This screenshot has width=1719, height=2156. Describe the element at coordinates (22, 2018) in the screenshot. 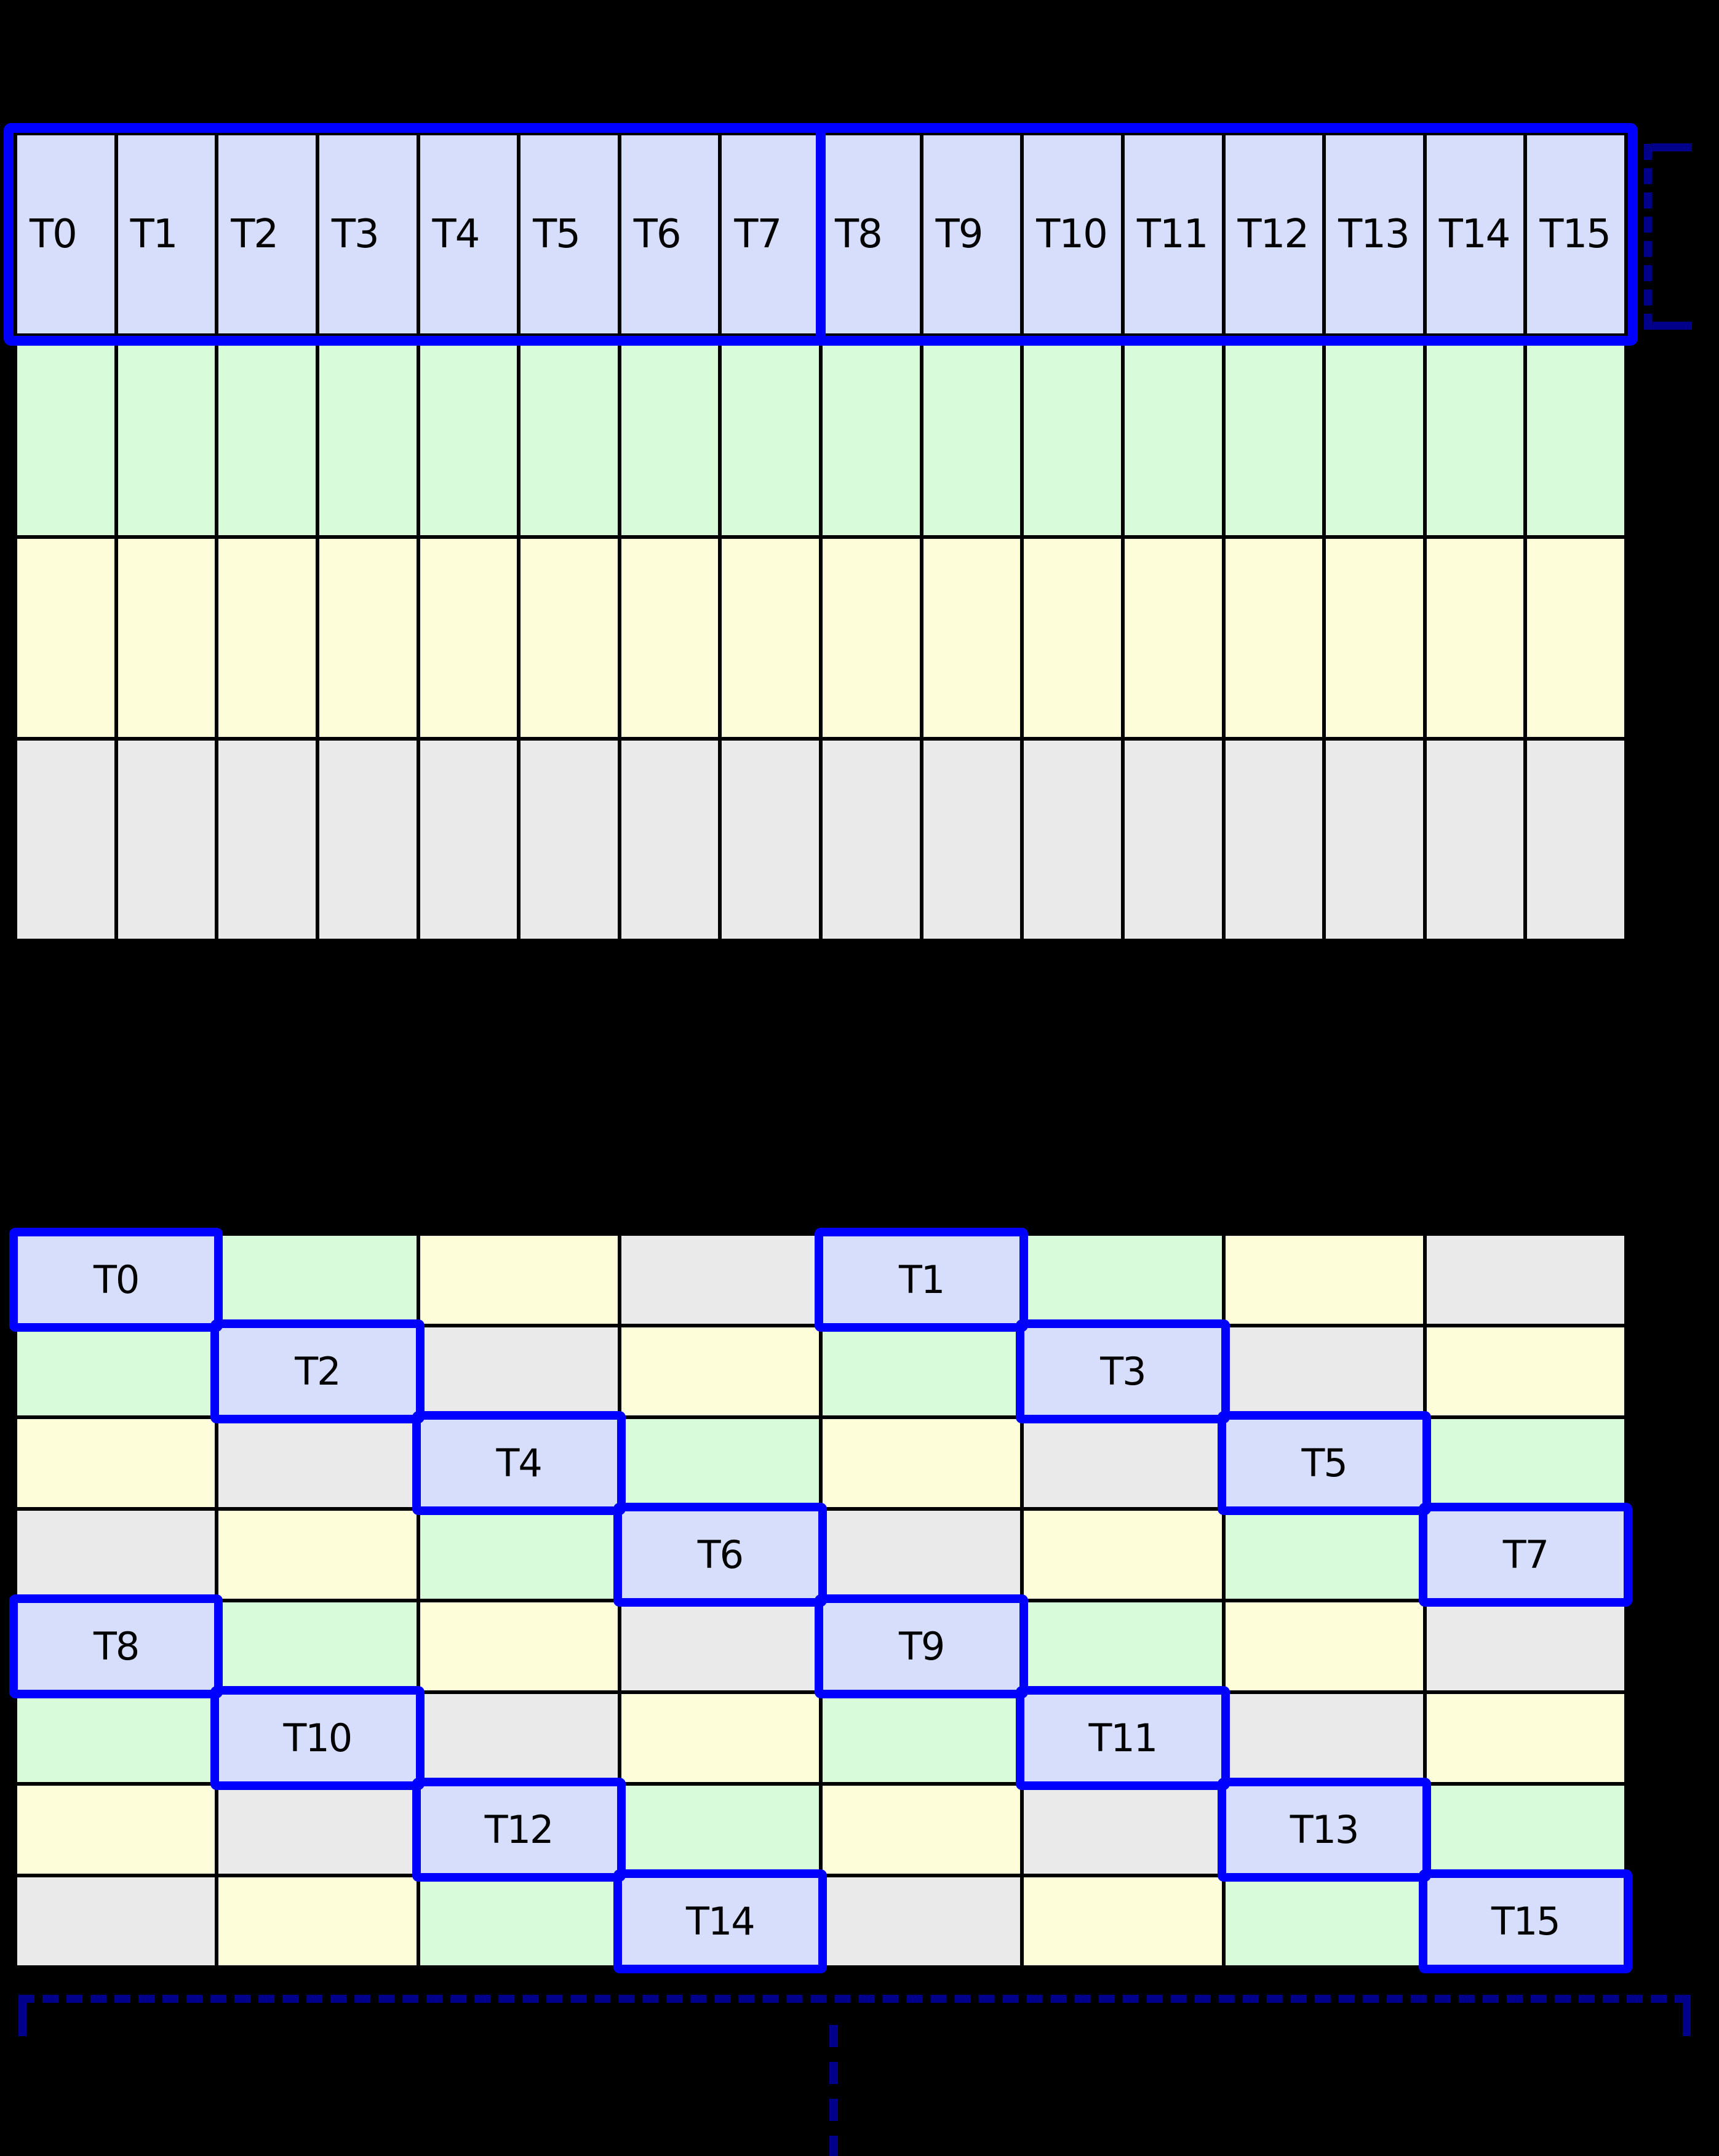

I see `memory-span-bracket-left-tick` at that location.